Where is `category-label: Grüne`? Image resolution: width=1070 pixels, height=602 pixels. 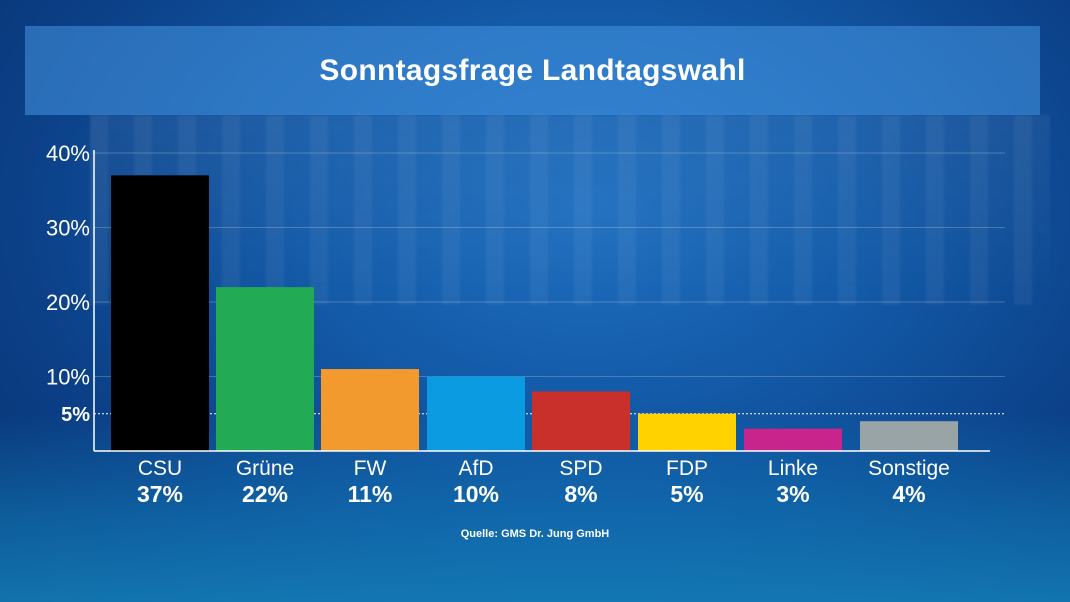 category-label: Grüne is located at coordinates (265, 468).